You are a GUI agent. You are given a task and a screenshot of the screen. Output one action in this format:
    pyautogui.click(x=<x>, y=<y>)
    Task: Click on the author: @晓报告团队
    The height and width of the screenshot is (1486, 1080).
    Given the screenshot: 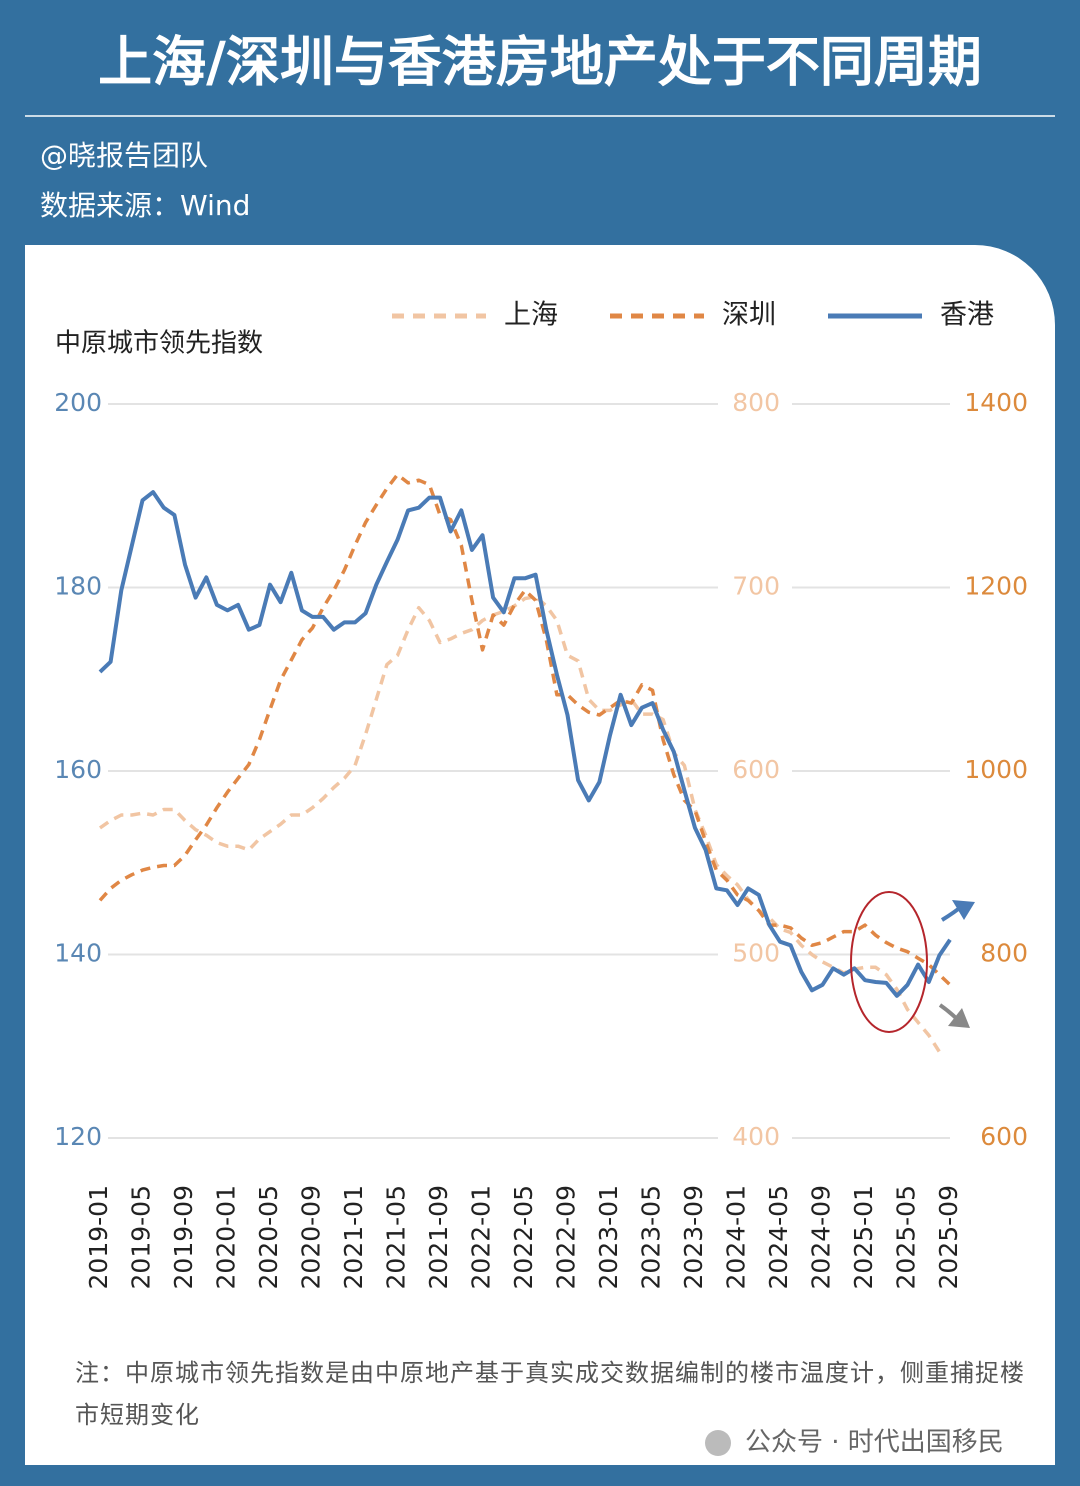 What is the action you would take?
    pyautogui.click(x=124, y=155)
    